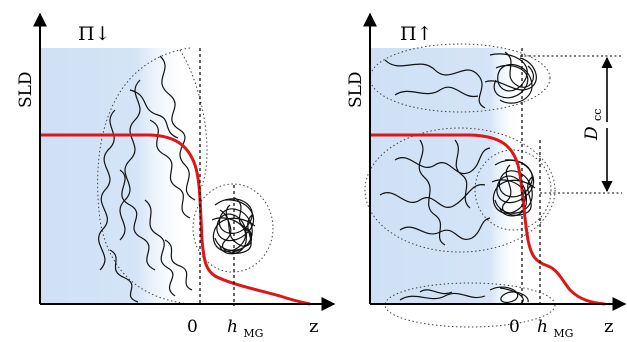  Describe the element at coordinates (597, 115) in the screenshot. I see `right-dcc-sub: cc` at that location.